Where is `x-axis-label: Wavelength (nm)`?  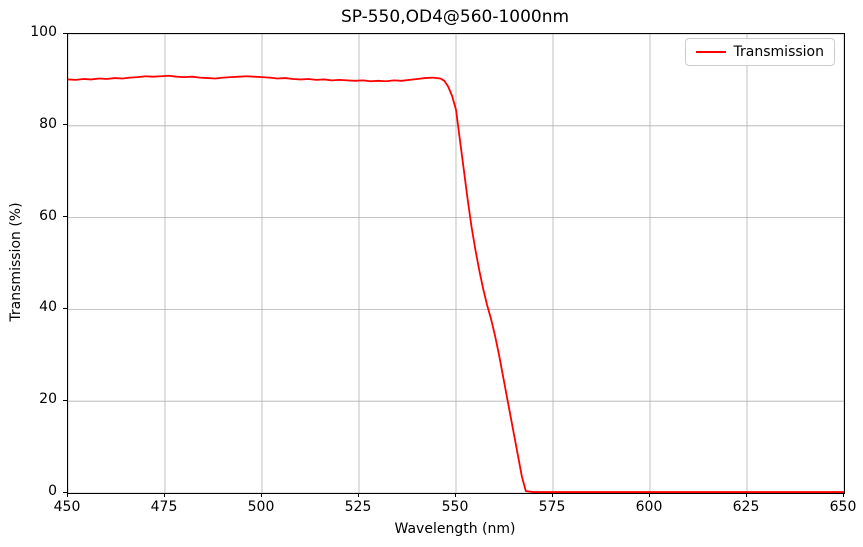 x-axis-label: Wavelength (nm) is located at coordinates (455, 529).